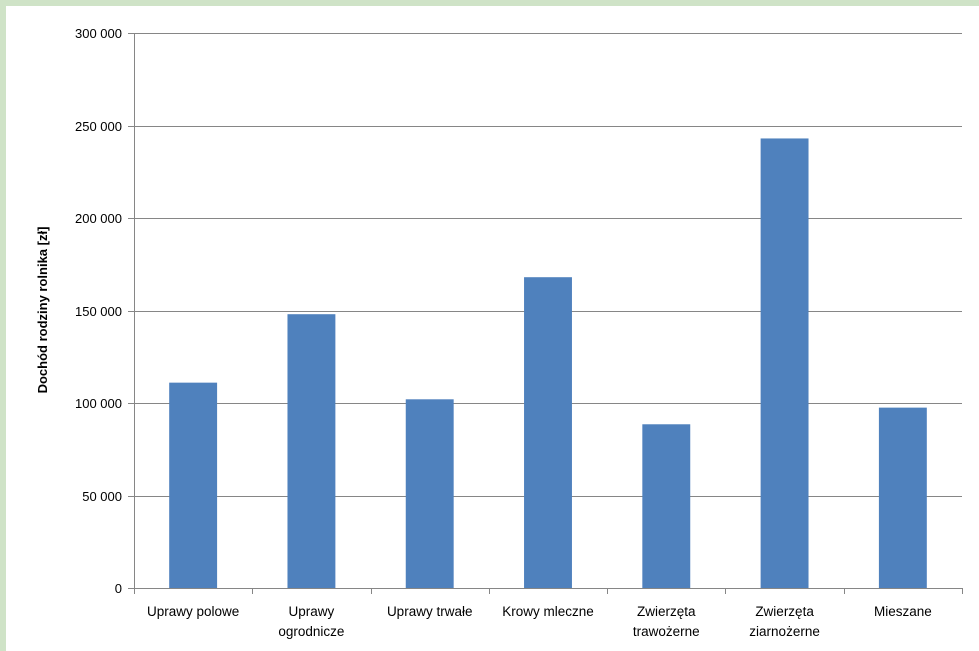 The image size is (979, 651). I want to click on x-category-label: trawożerne, so click(666, 631).